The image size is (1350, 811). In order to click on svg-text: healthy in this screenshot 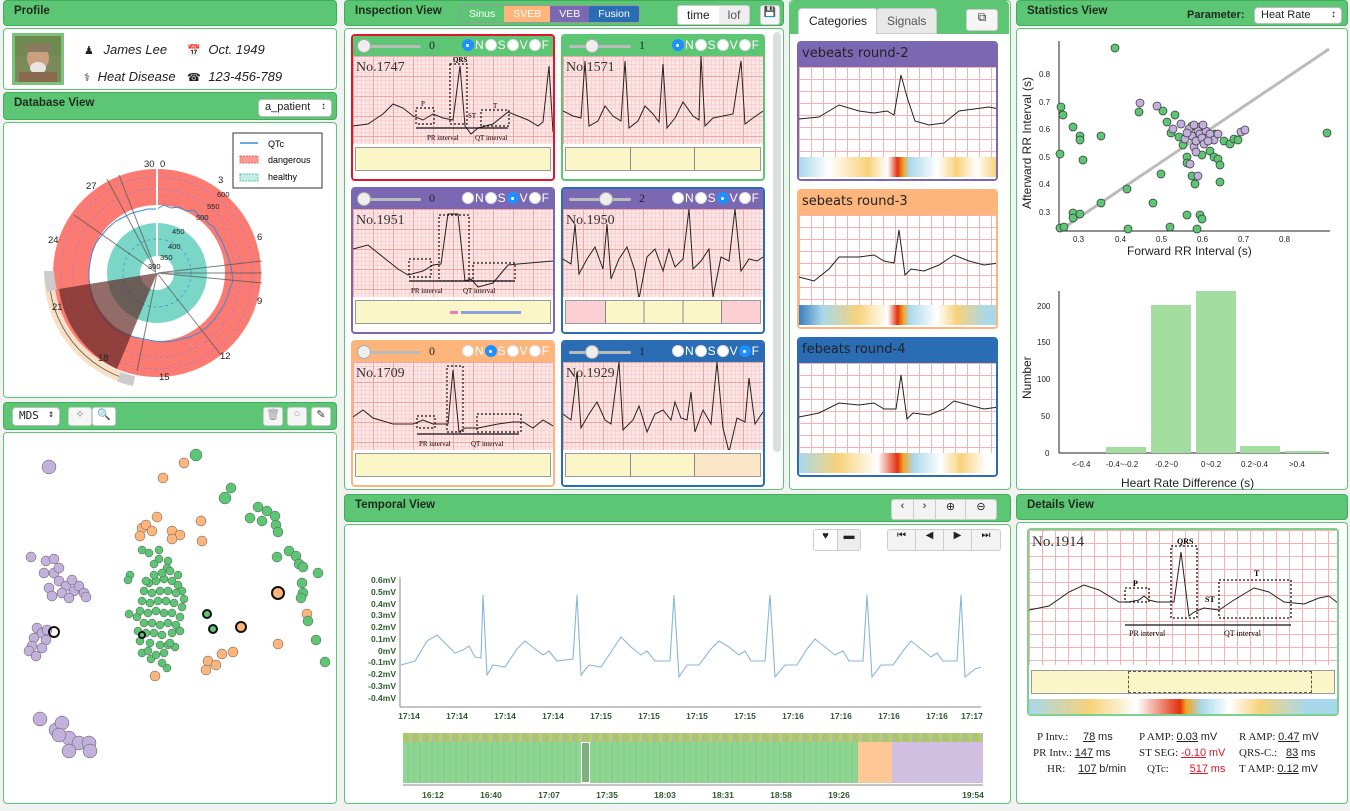, I will do `click(283, 177)`.